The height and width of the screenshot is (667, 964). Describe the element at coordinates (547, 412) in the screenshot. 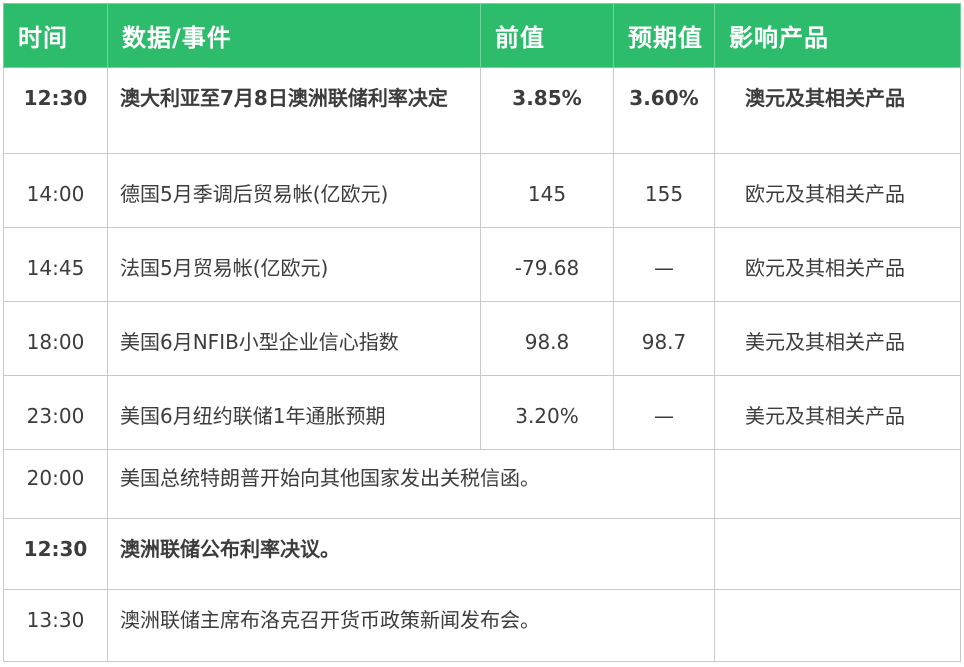

I see `row-prev: 3.20%` at that location.